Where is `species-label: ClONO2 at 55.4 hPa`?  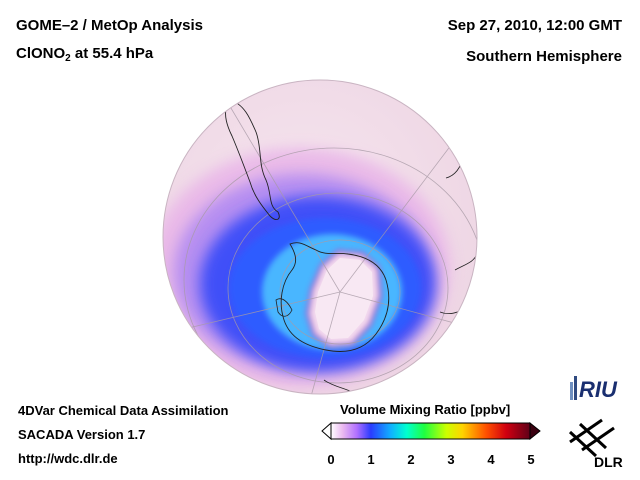
species-label: ClONO2 at 55.4 hPa is located at coordinates (85, 54).